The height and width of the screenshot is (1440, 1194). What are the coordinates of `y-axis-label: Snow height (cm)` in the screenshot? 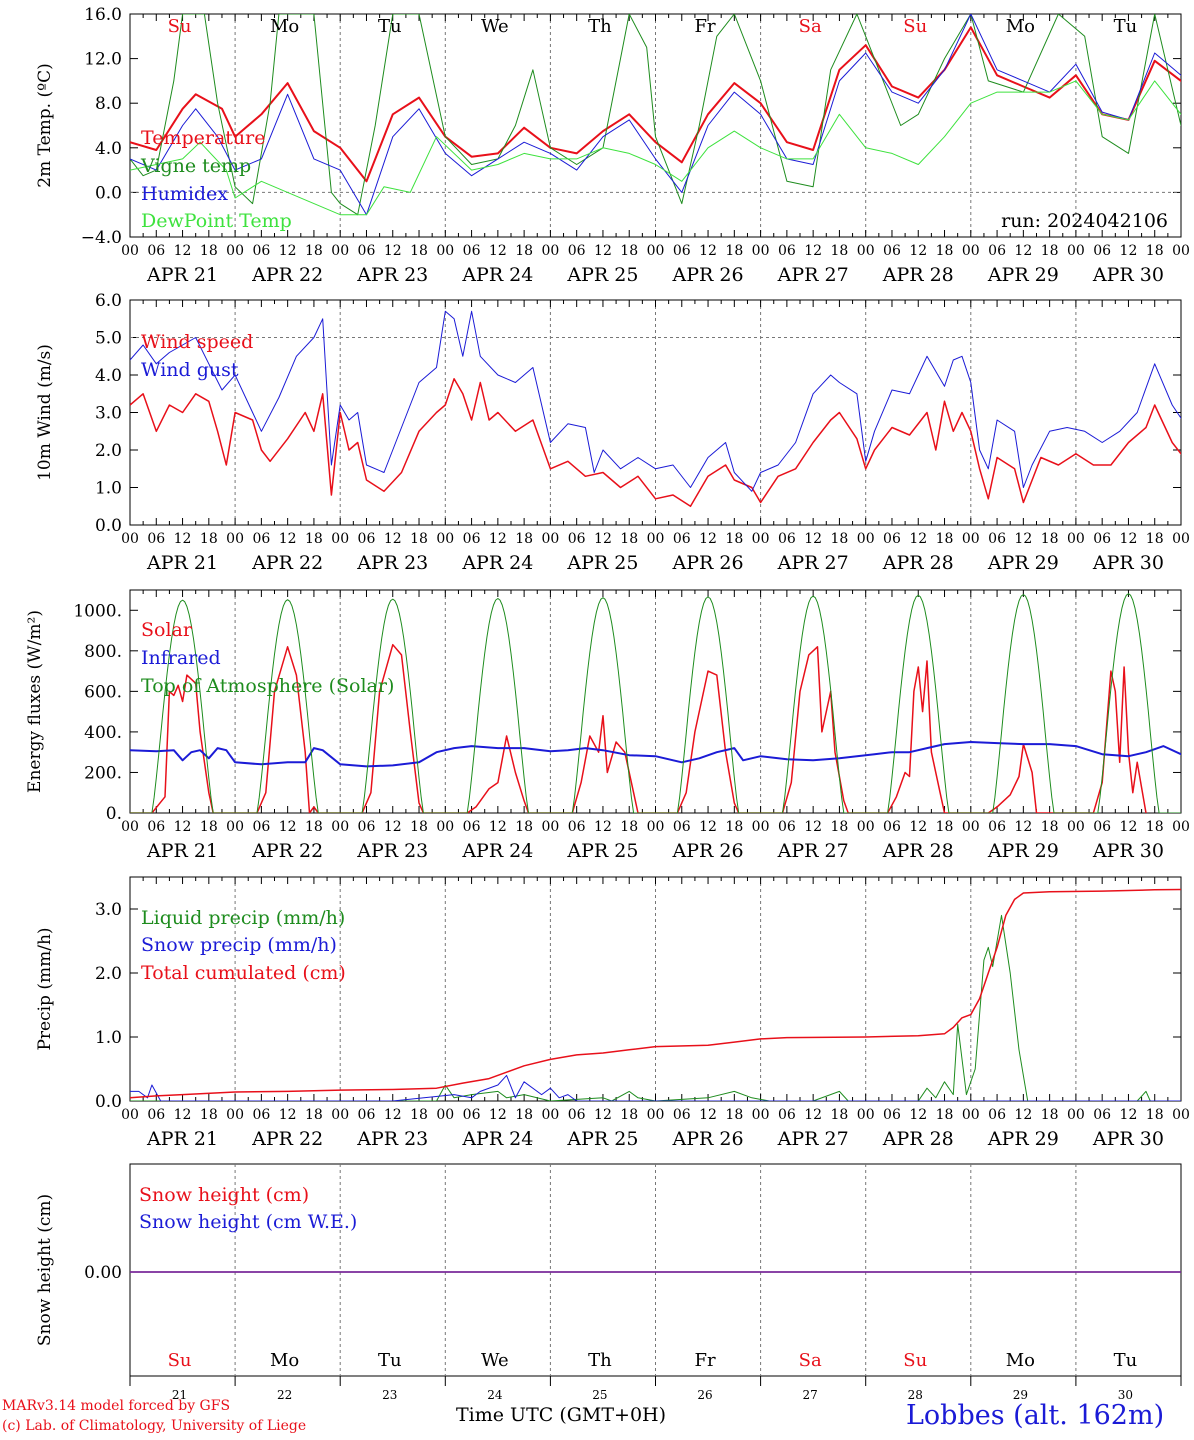 It's located at (45, 1270).